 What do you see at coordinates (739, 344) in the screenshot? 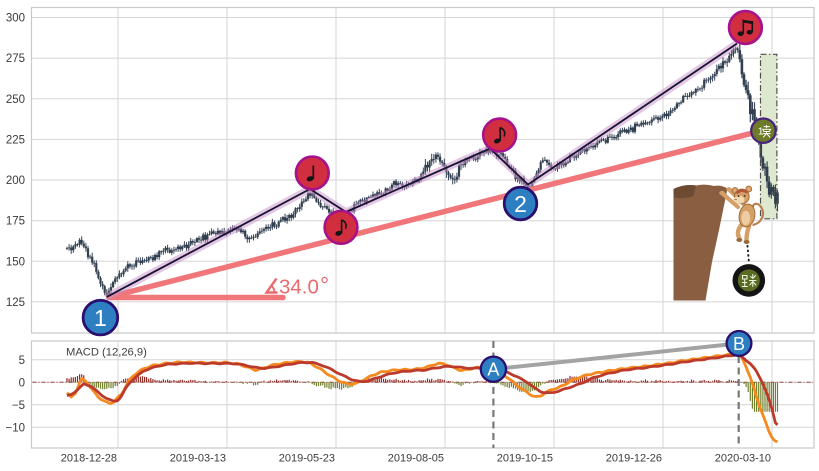
I see `svg-text: B` at bounding box center [739, 344].